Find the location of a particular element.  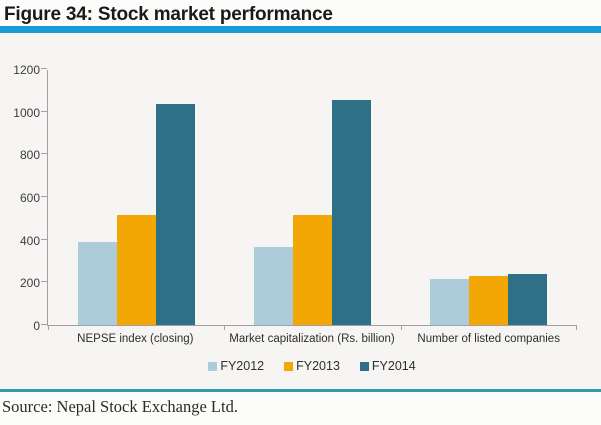

y-axis-labels: 0 200 400 600 800 1000 1200 is located at coordinates (20, 198).